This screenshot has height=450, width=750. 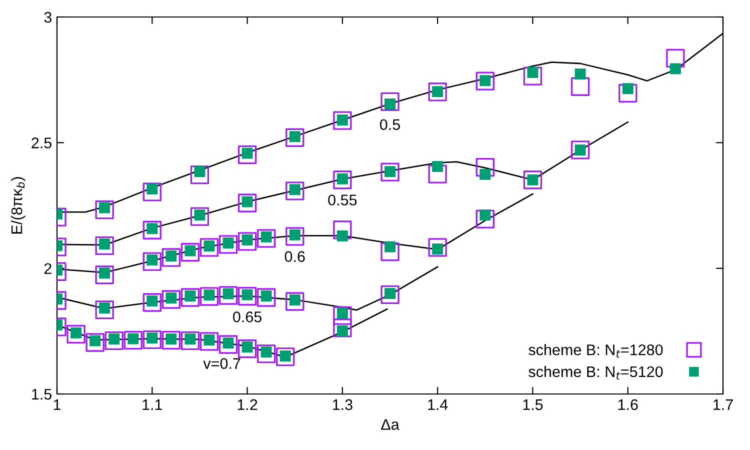 What do you see at coordinates (390, 424) in the screenshot?
I see `x-axis-title: Δa` at bounding box center [390, 424].